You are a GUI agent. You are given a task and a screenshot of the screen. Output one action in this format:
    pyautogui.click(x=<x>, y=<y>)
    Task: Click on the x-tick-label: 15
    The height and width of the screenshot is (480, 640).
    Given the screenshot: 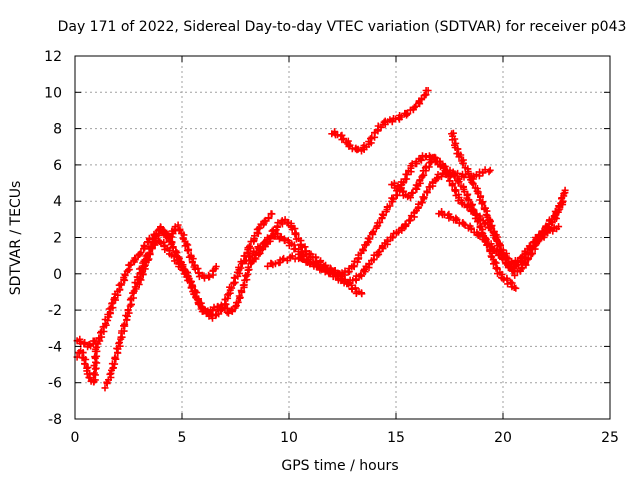 What is the action you would take?
    pyautogui.click(x=396, y=438)
    